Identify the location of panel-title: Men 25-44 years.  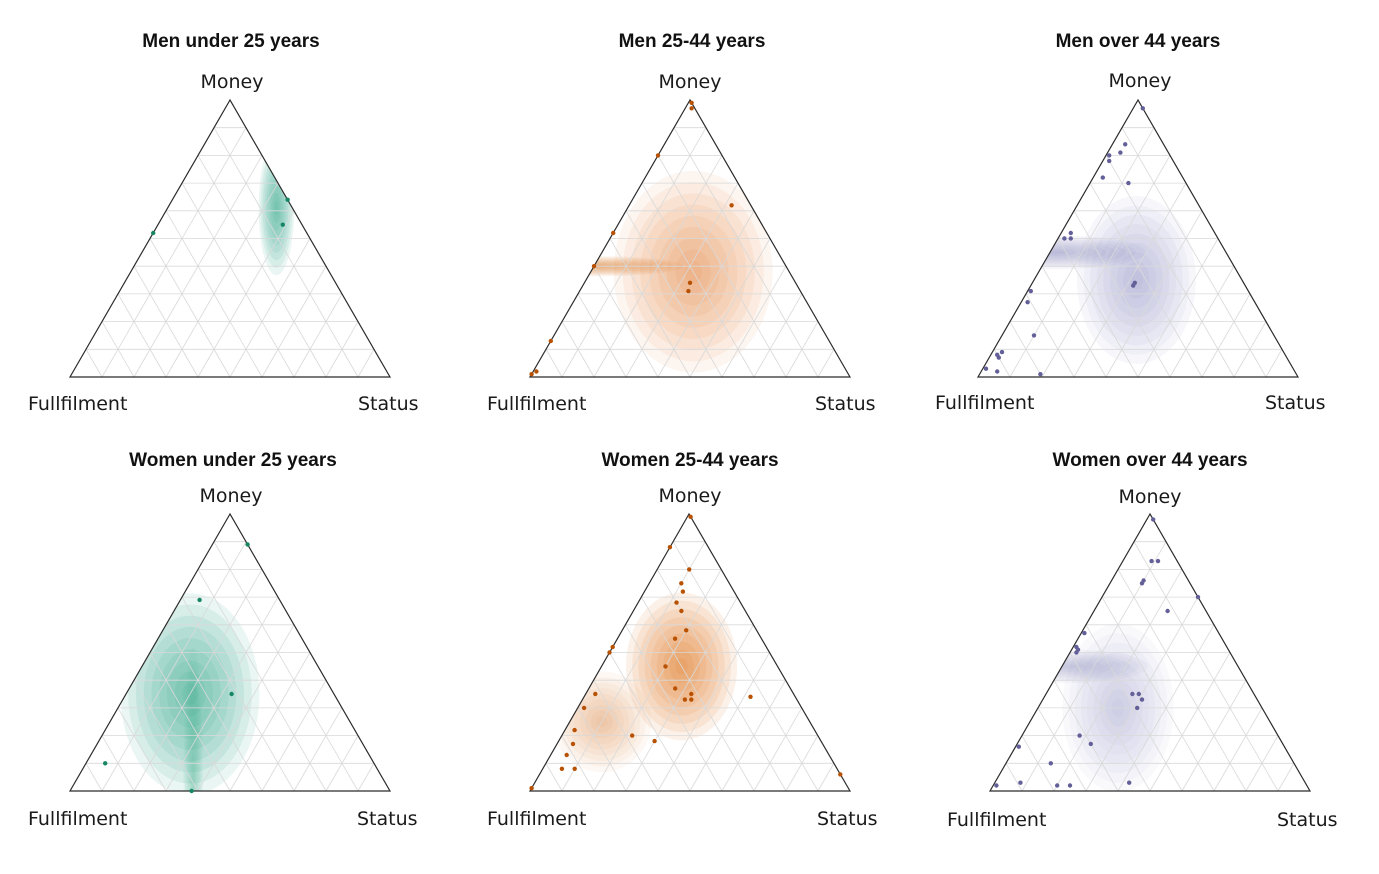
(692, 41).